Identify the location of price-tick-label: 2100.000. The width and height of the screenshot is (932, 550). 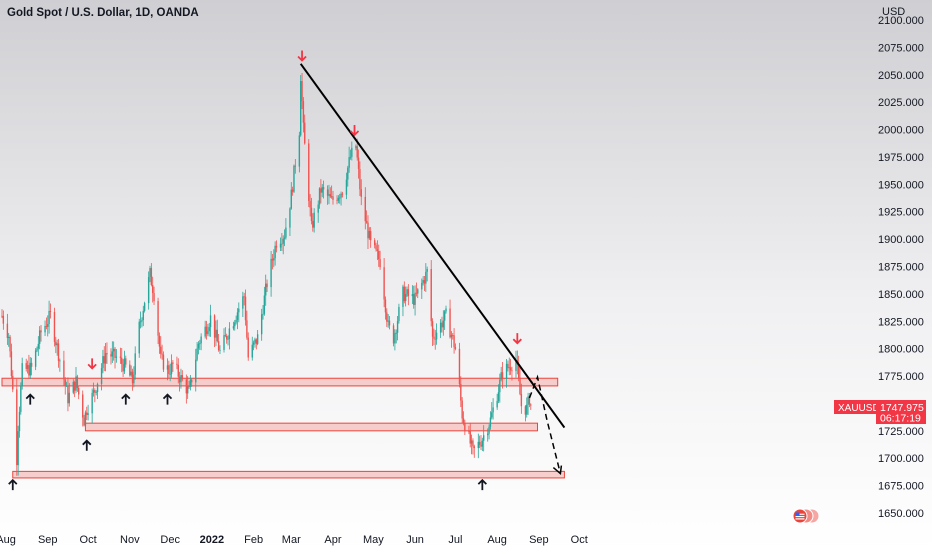
(901, 21).